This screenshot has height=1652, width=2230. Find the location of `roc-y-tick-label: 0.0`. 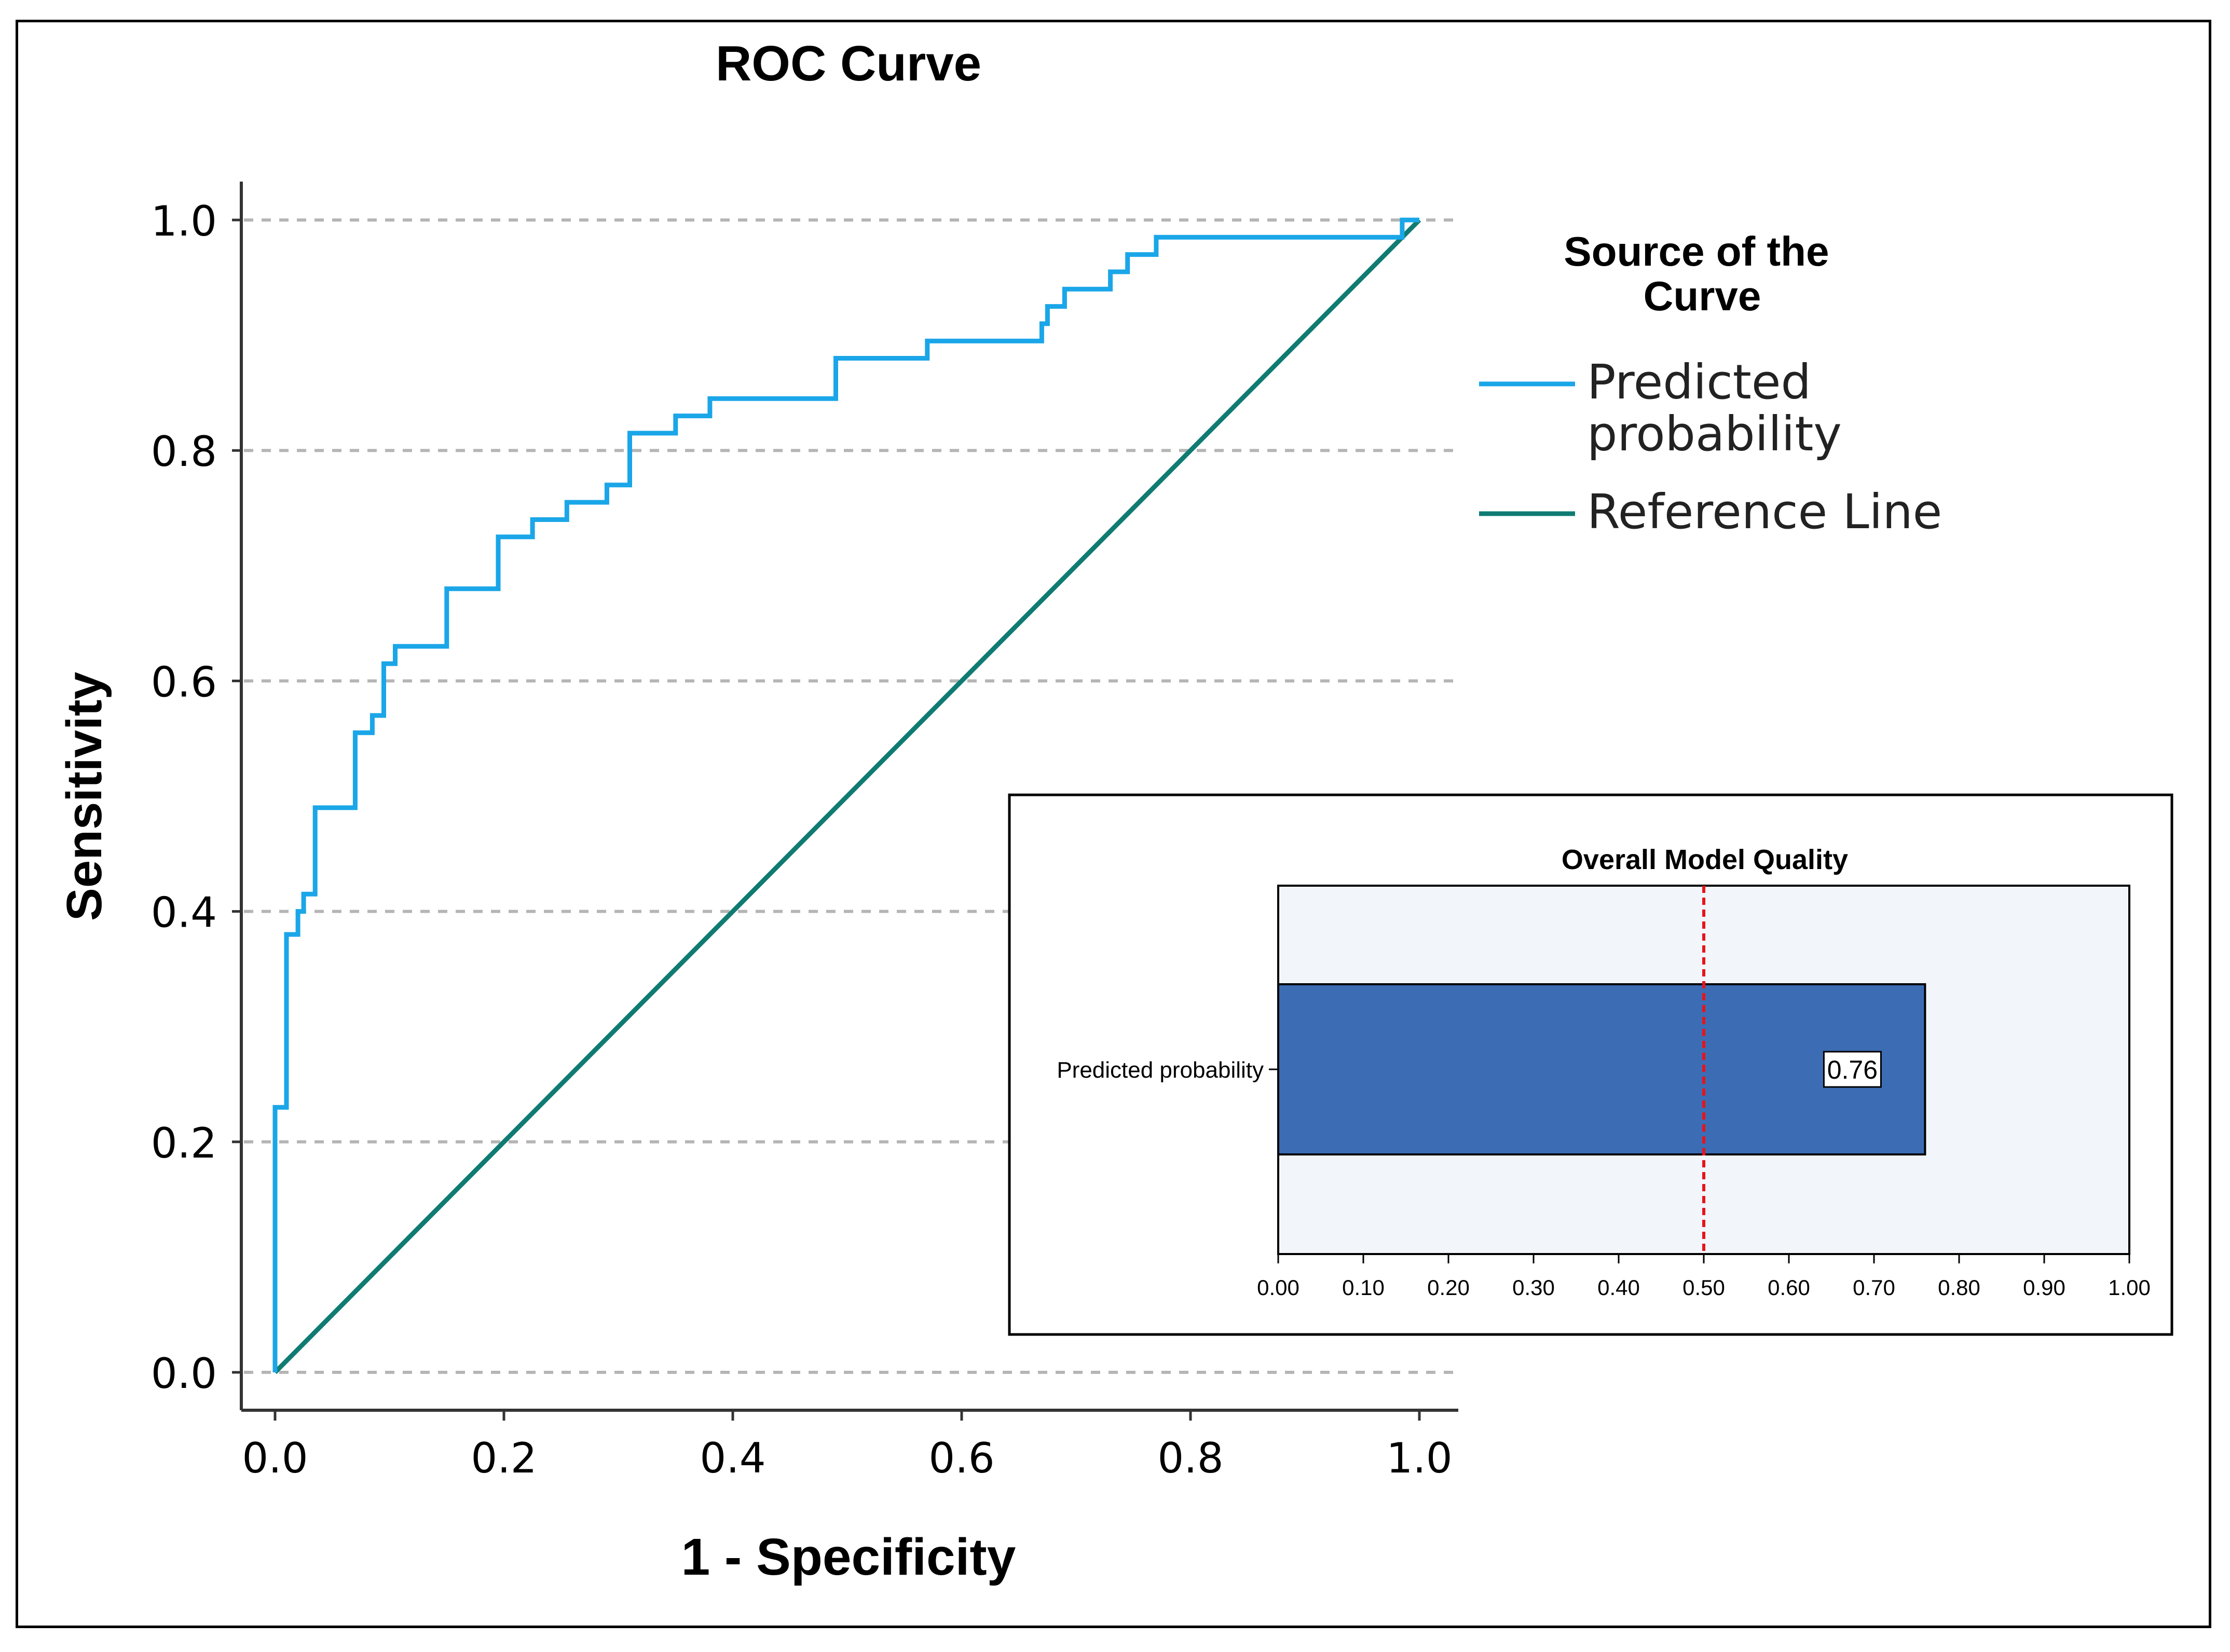

roc-y-tick-label: 0.0 is located at coordinates (184, 1374).